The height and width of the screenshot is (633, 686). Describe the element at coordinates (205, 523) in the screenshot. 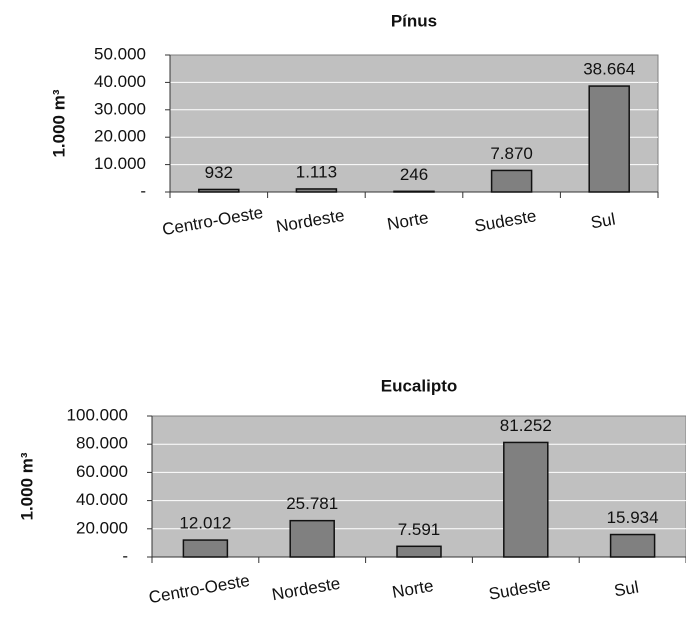

I see `value-label: 12.012` at that location.